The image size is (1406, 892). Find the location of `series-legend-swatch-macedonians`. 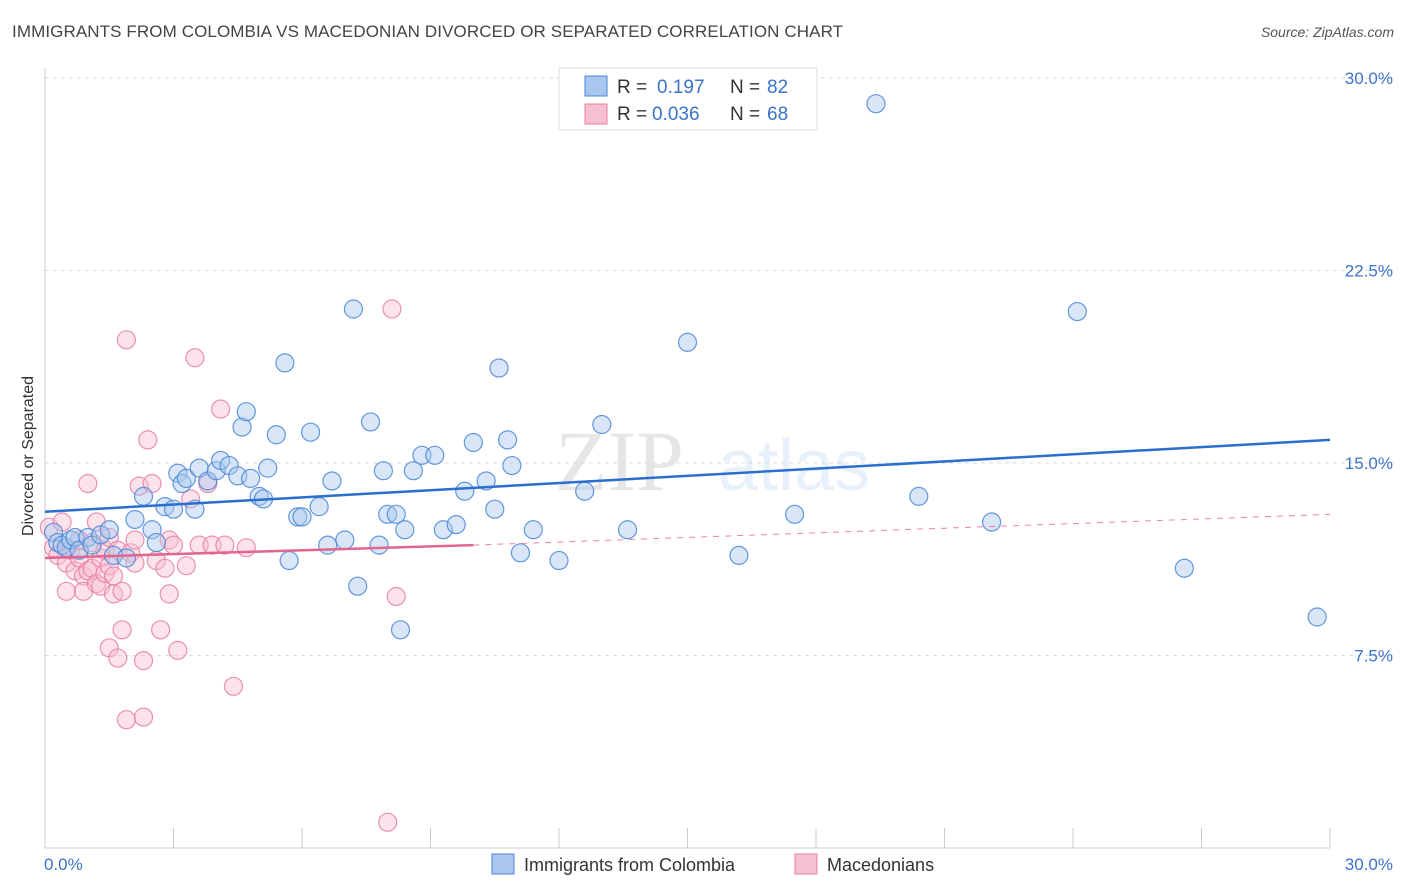

series-legend-swatch-macedonians is located at coordinates (806, 864).